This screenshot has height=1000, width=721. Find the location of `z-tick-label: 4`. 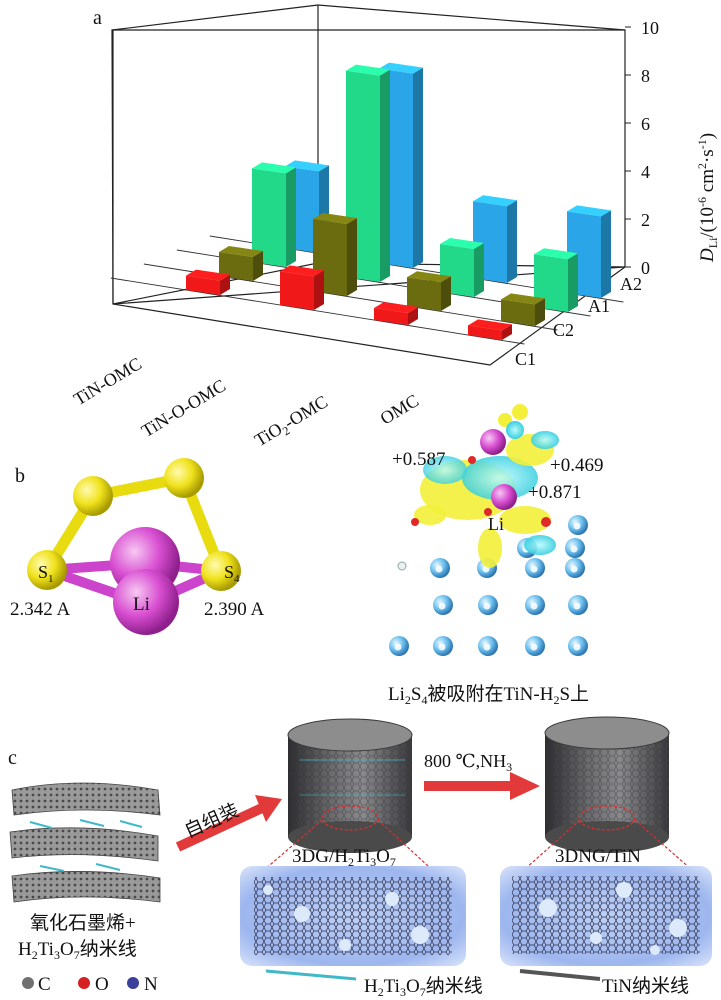

z-tick-label: 4 is located at coordinates (645, 172).